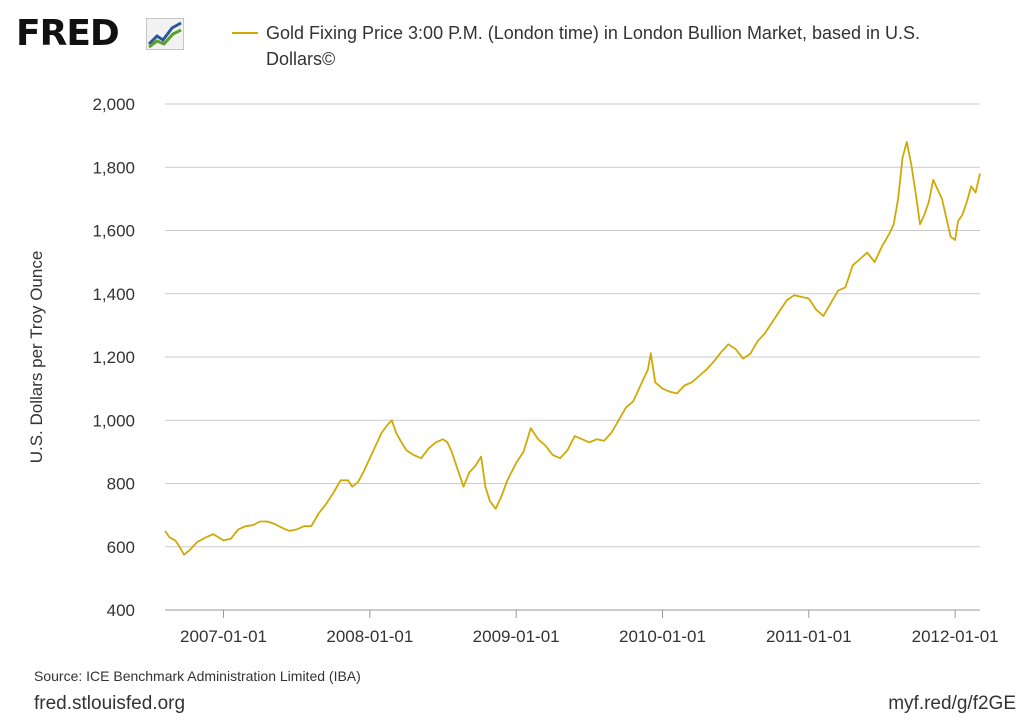  I want to click on logo-text: FRED, so click(68, 33).